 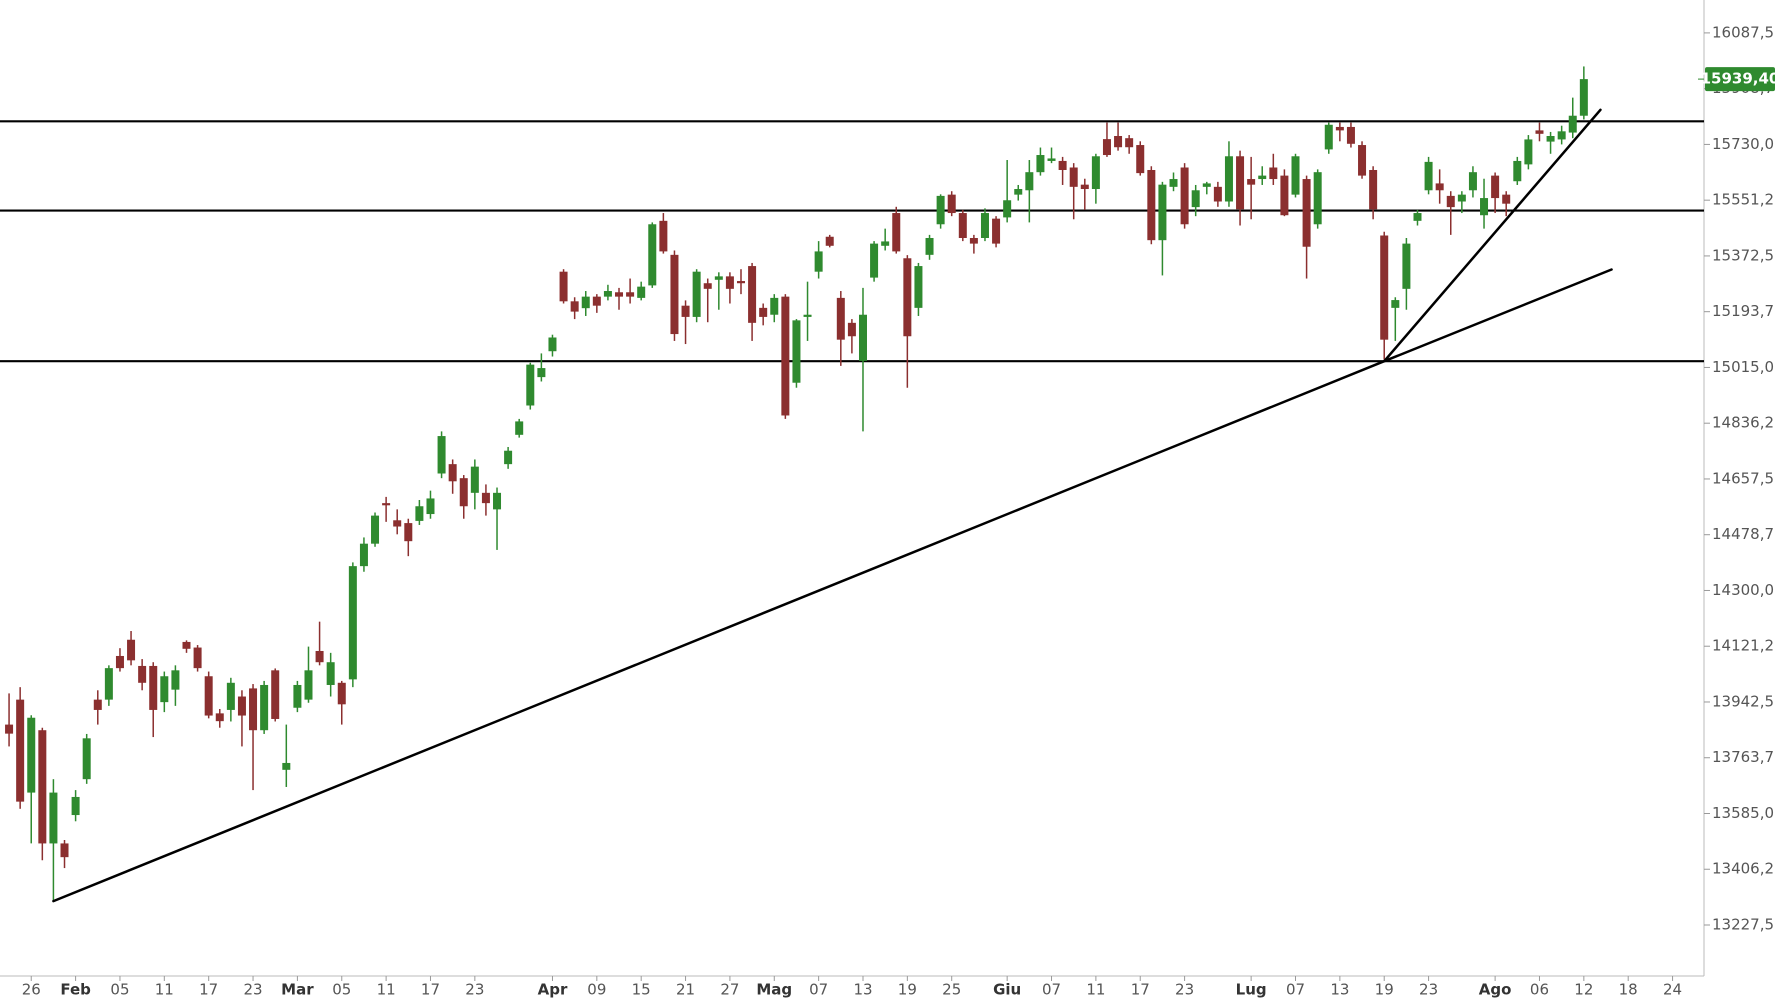 I want to click on trend-line, so click(x=1492, y=235).